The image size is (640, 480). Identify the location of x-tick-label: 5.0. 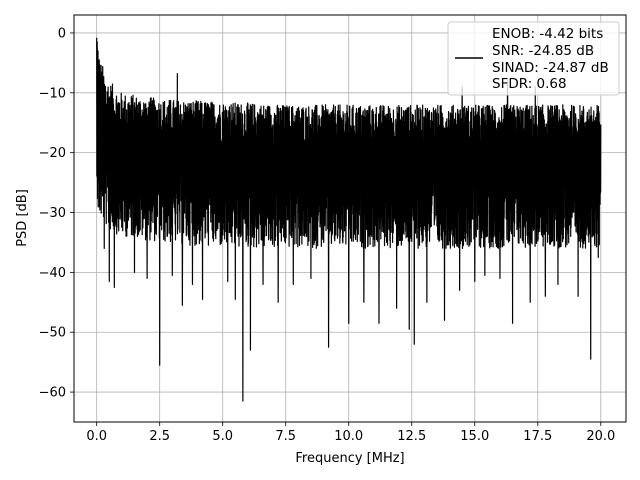
(222, 436).